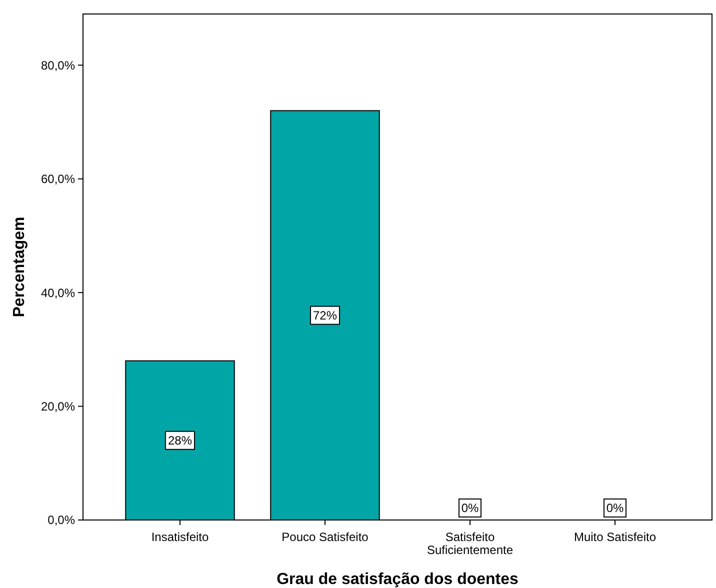 This screenshot has width=716, height=588. I want to click on x-tick-label: Muito Satisfeito, so click(615, 537).